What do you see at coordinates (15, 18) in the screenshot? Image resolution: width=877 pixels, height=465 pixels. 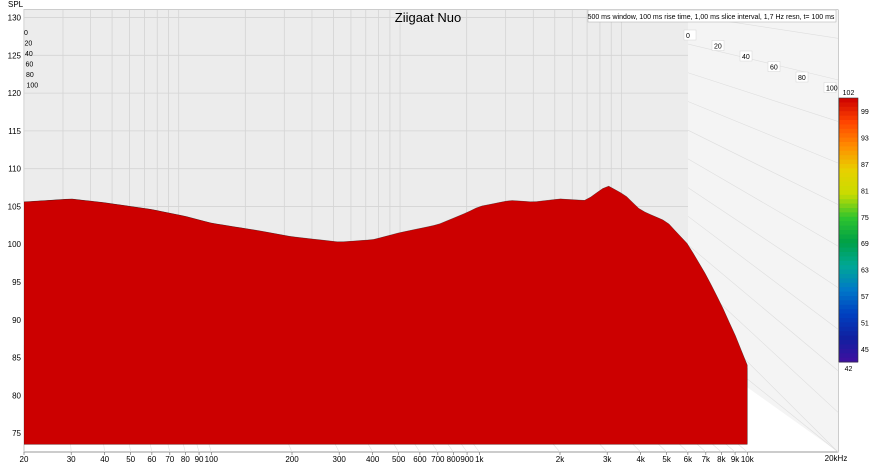 I see `y-tick-label: 130` at bounding box center [15, 18].